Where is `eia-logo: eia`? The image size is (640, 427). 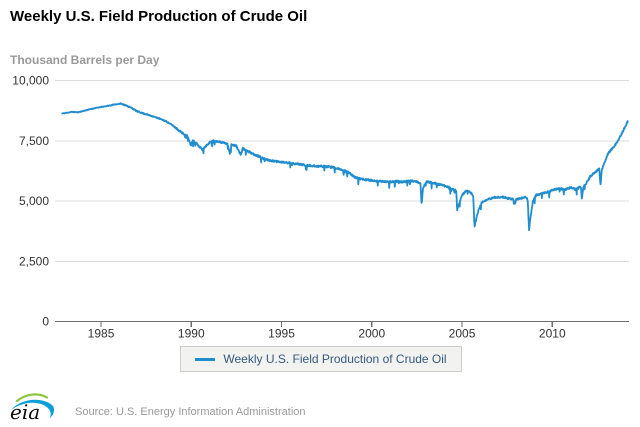 eia-logo: eia is located at coordinates (32, 408).